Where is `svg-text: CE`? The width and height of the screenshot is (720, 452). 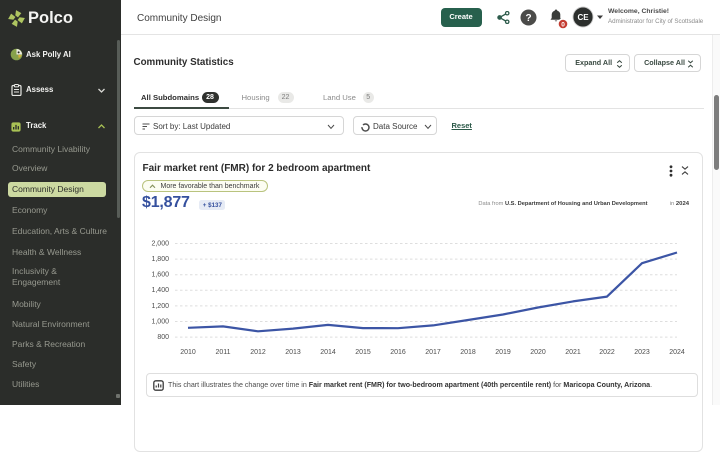
svg-text: CE is located at coordinates (583, 17).